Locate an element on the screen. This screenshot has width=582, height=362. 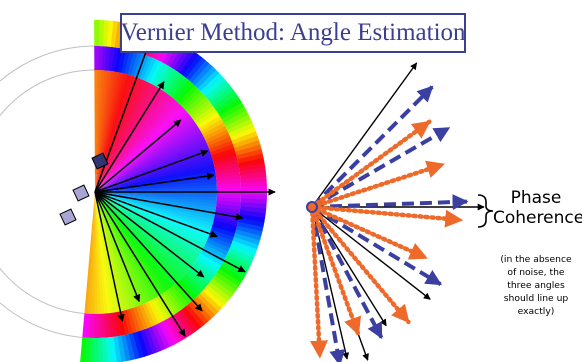
phase-coherence-brace is located at coordinates (485, 211).